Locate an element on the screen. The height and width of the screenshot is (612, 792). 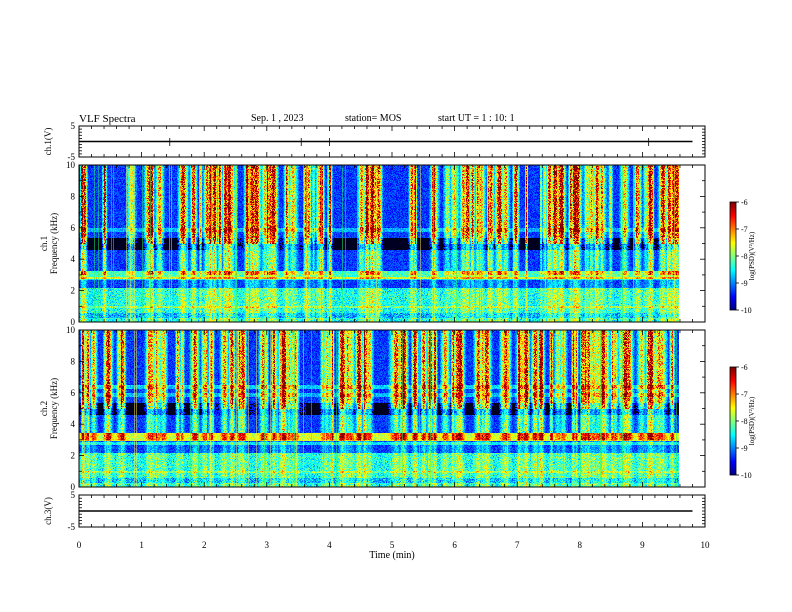
y-axis-label: ch.1 is located at coordinates (44, 243).